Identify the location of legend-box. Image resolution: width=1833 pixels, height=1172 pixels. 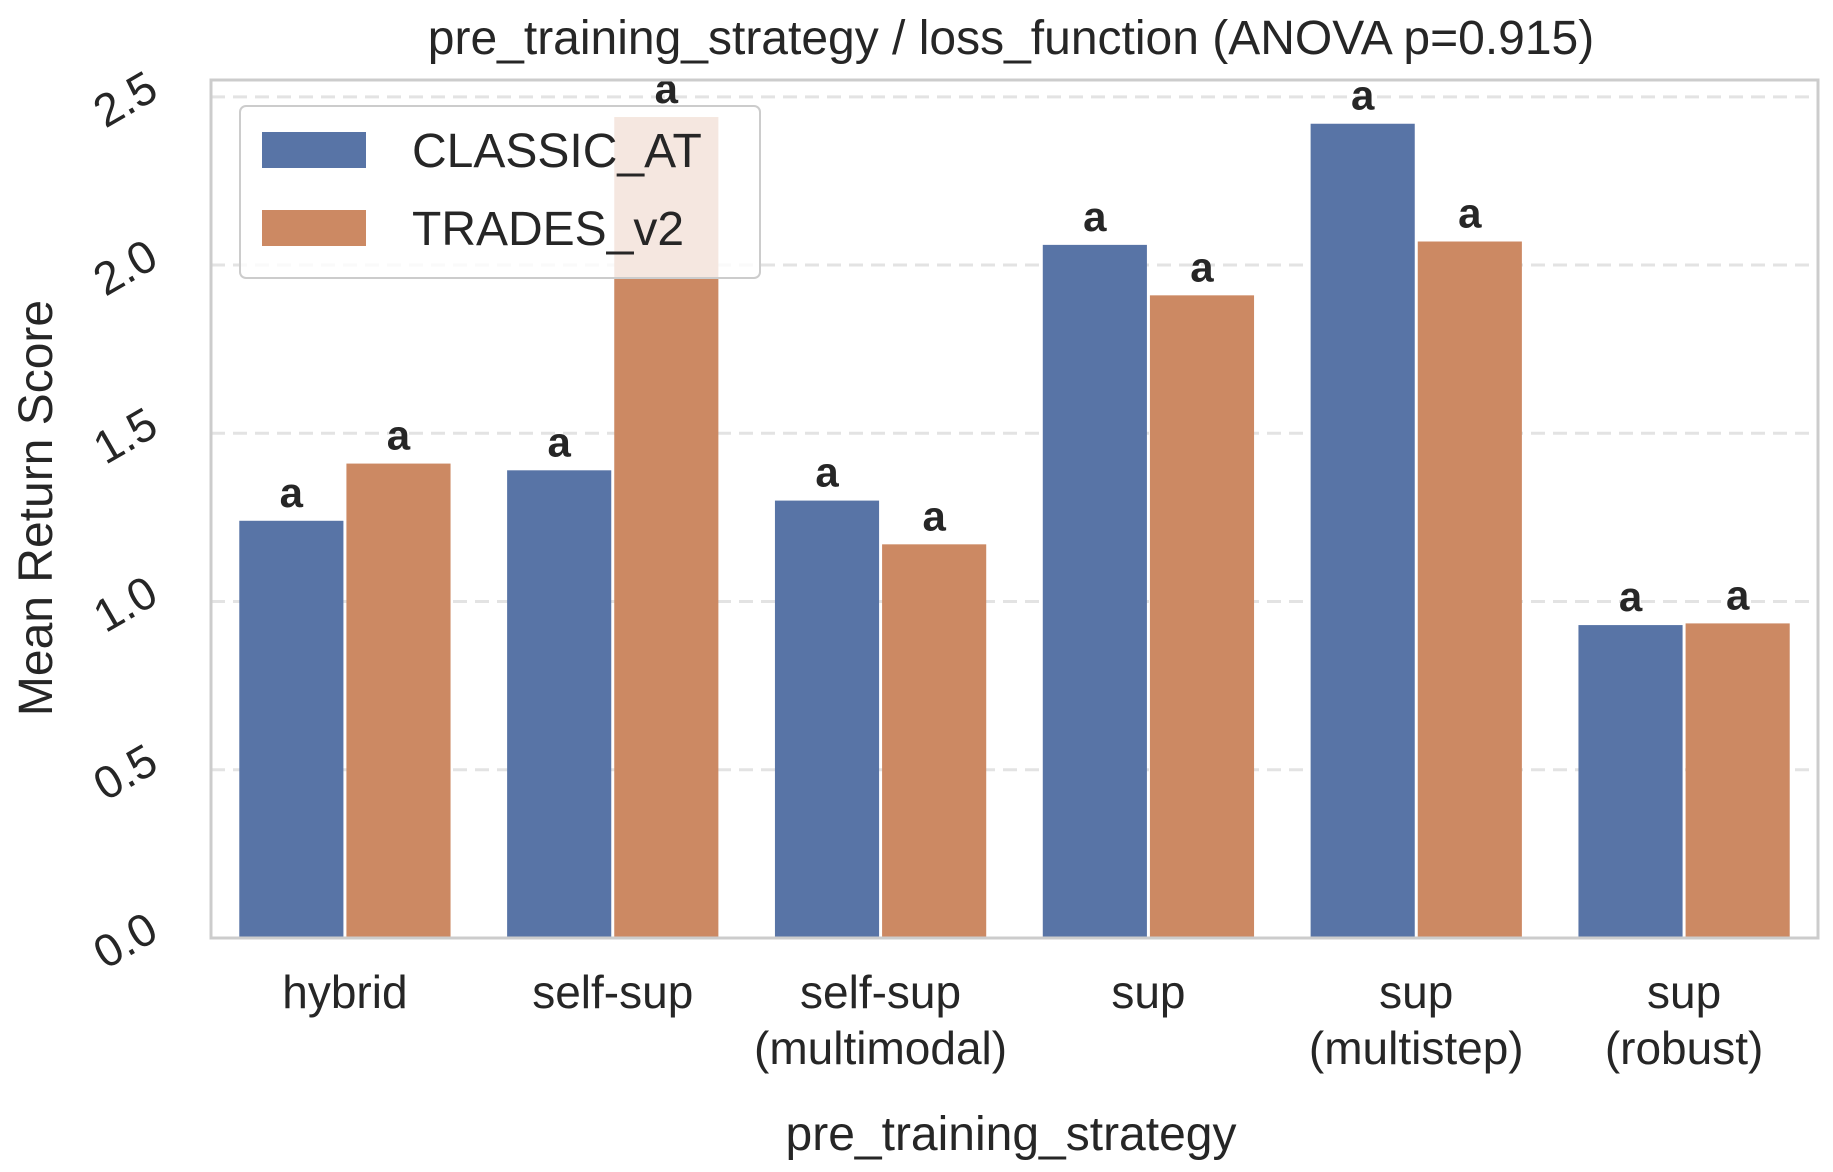
(500, 192).